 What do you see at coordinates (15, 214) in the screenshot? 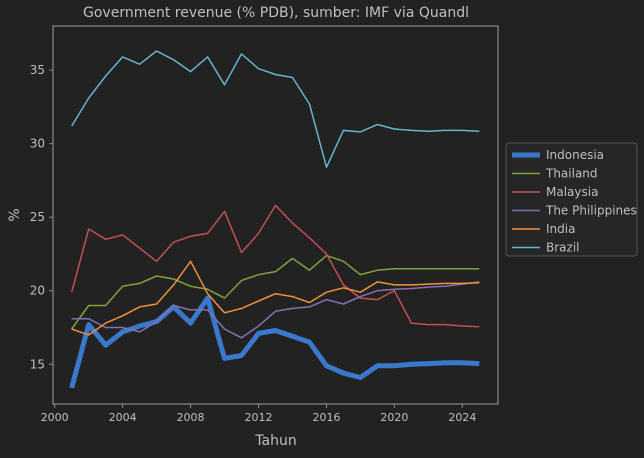
I see `y-axis-label: %` at bounding box center [15, 214].